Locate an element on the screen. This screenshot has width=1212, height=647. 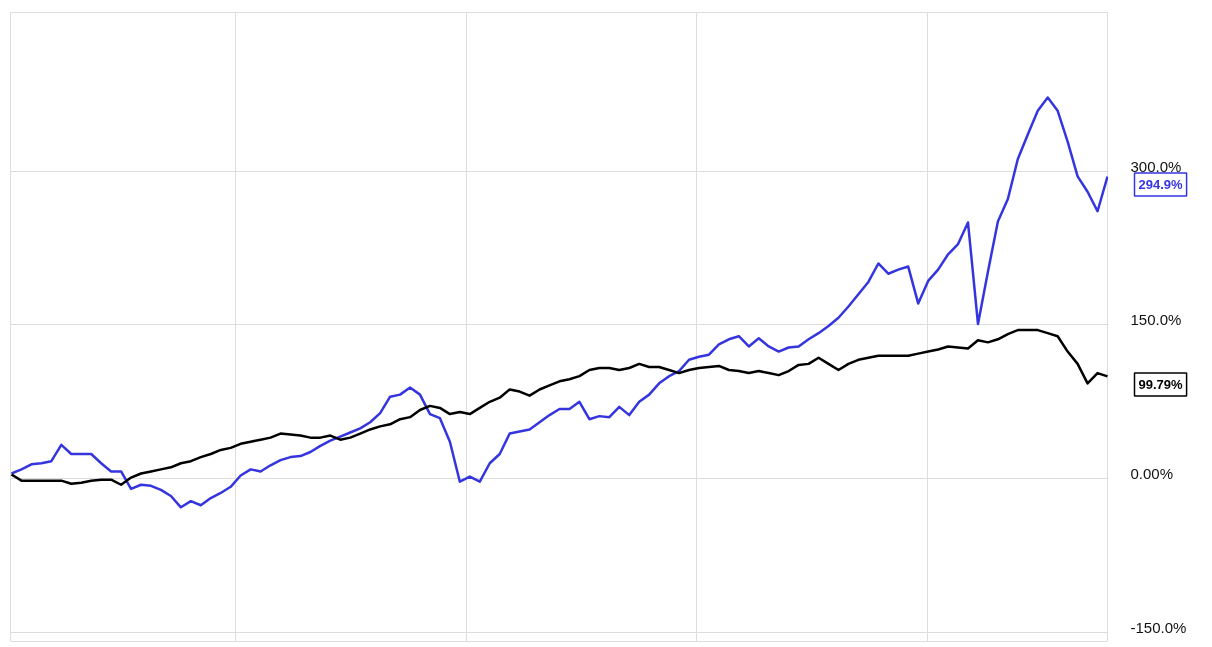
text: 99.79% is located at coordinates (1161, 384).